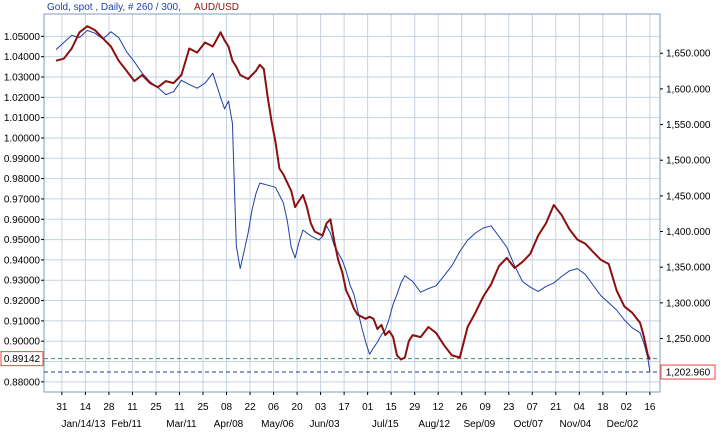 The image size is (721, 437). I want to click on right-tick-label: 1,250.000, so click(688, 339).